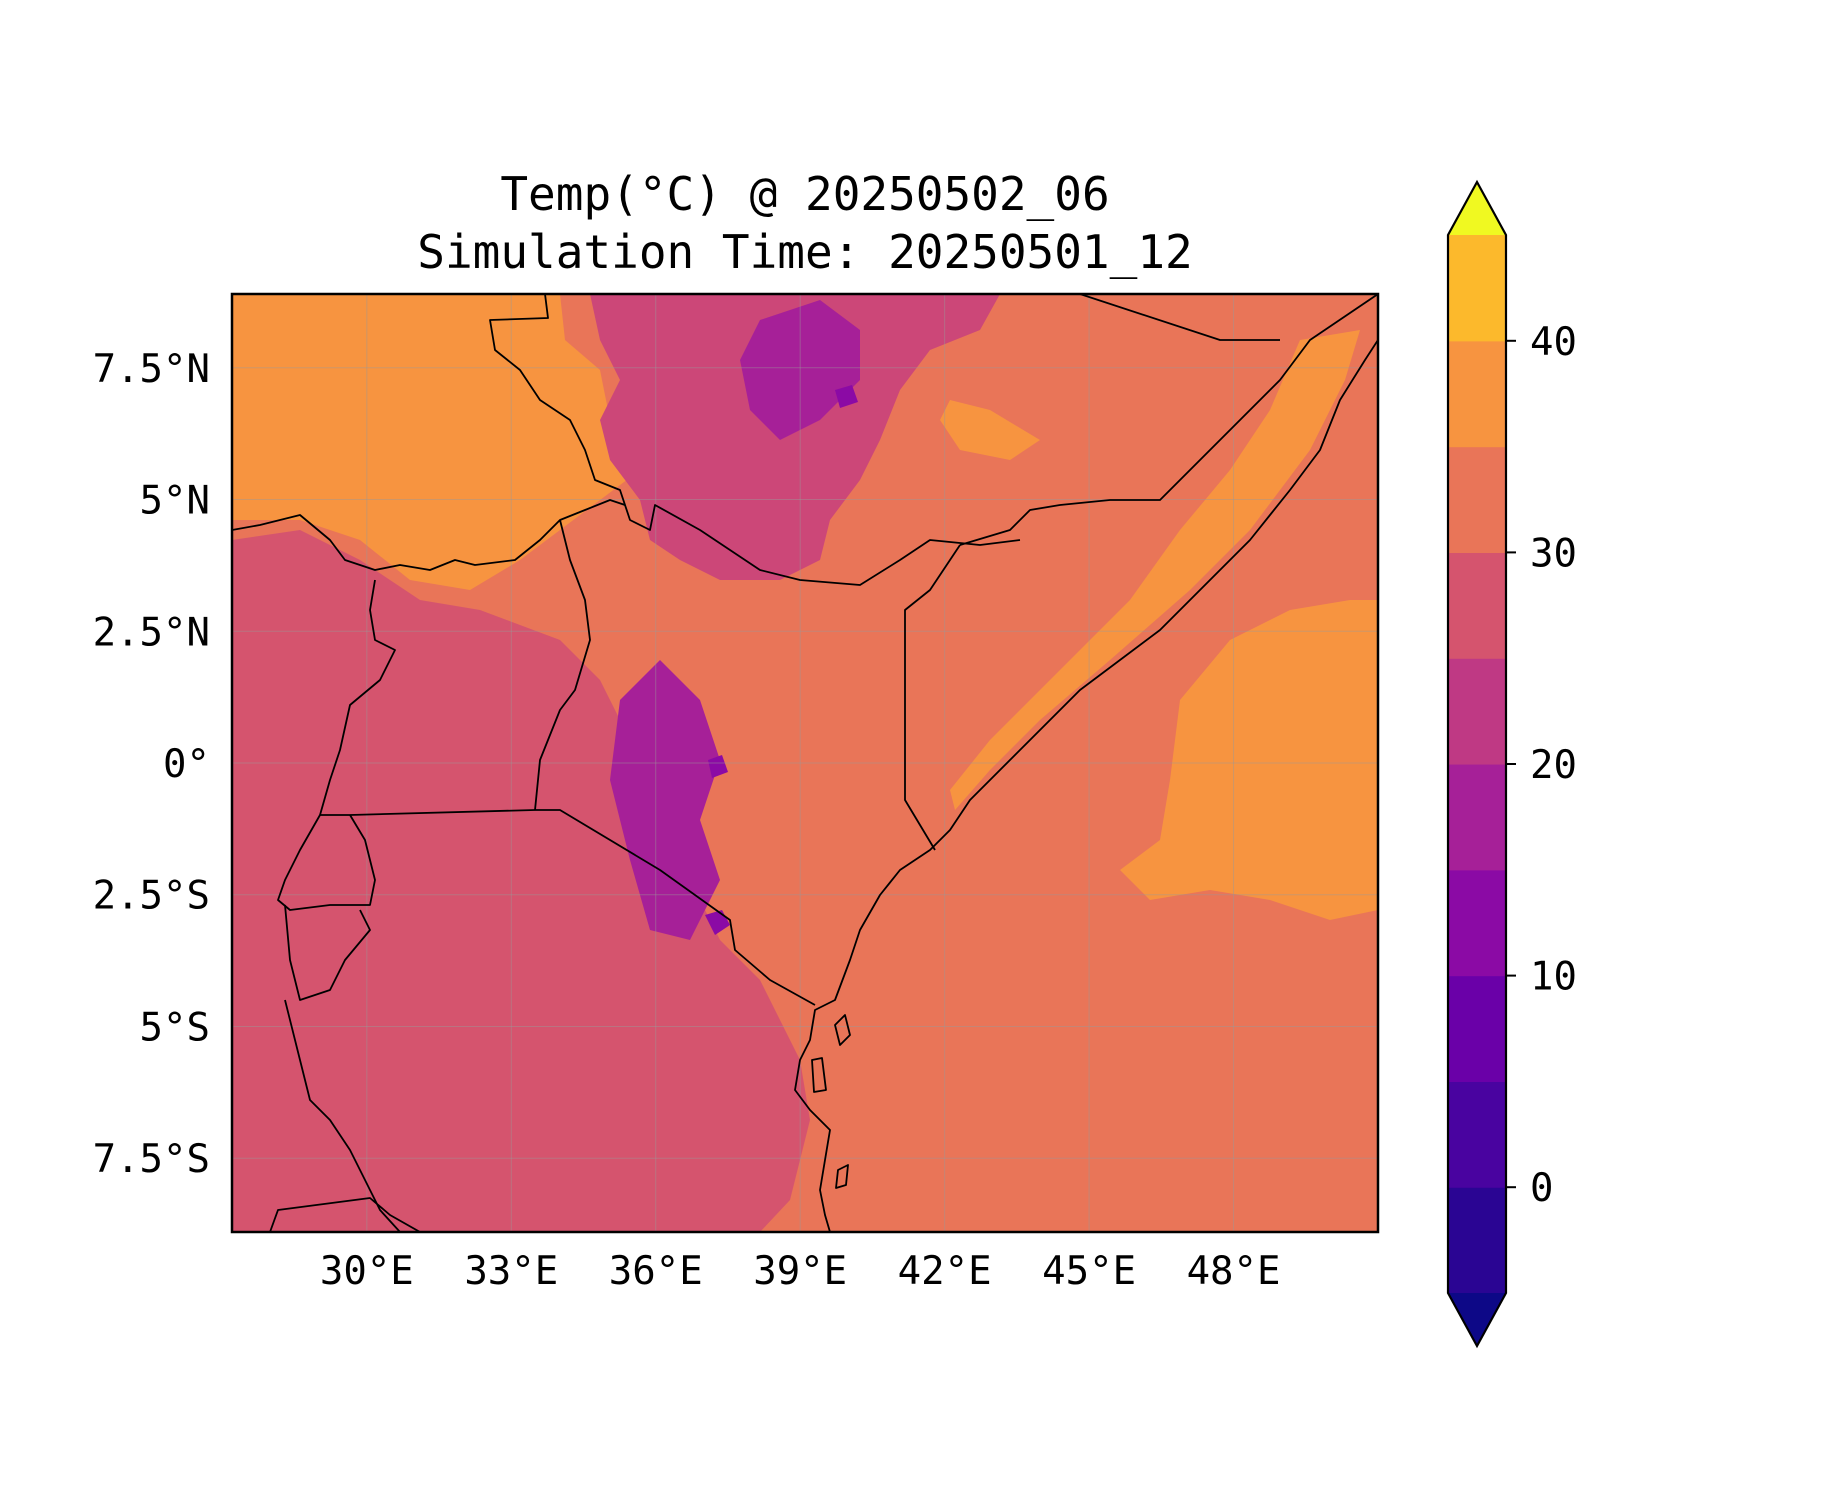  I want to click on border-uganda-kenya, so click(562, 665).